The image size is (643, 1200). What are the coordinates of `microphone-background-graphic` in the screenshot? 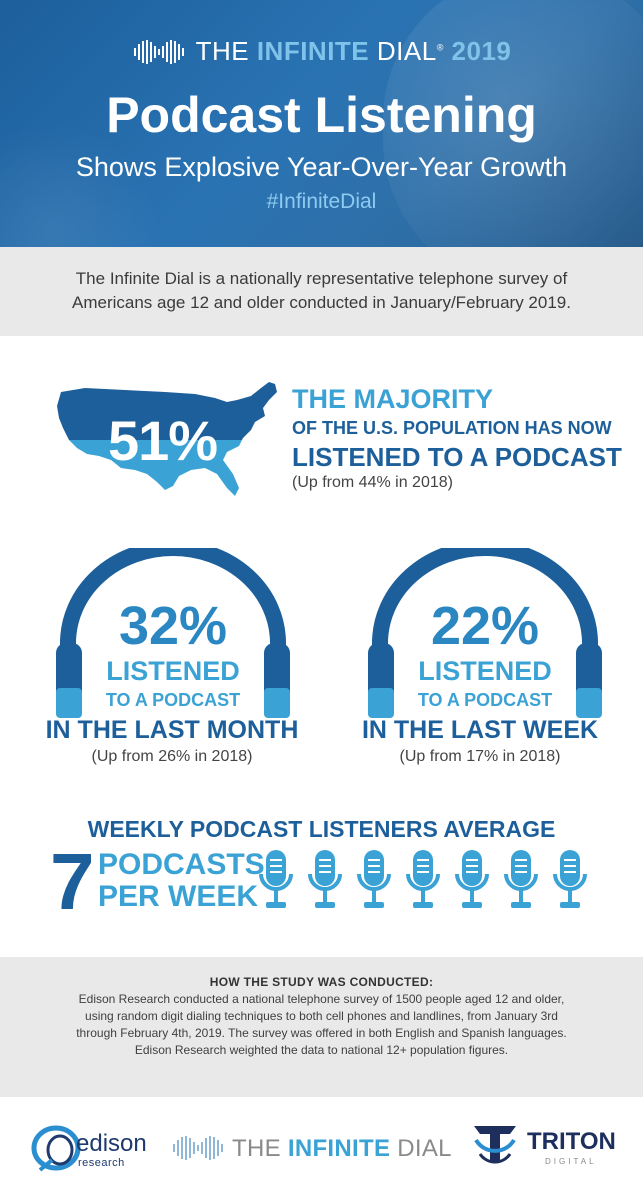 It's located at (513, 123).